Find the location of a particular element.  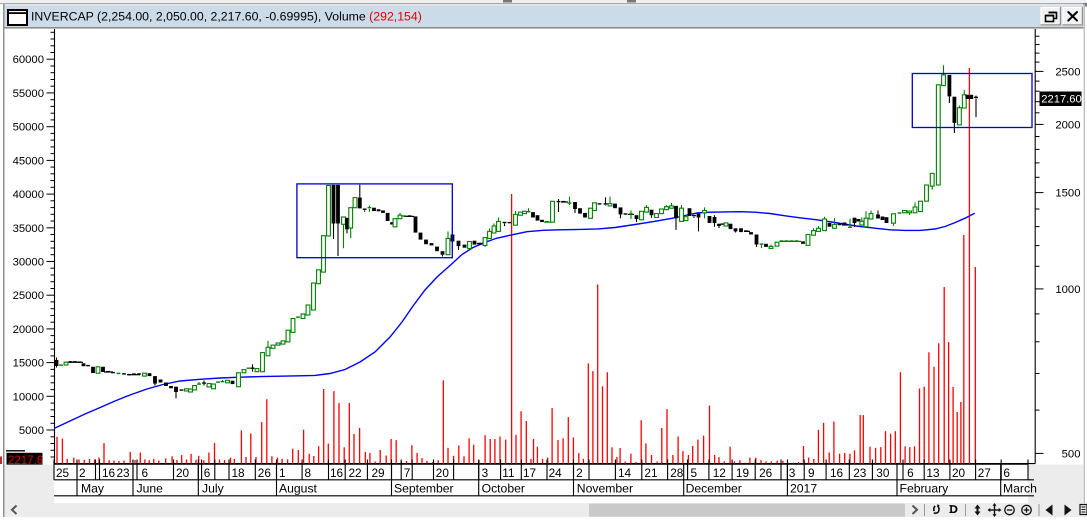

svg-text: 17 is located at coordinates (529, 473).